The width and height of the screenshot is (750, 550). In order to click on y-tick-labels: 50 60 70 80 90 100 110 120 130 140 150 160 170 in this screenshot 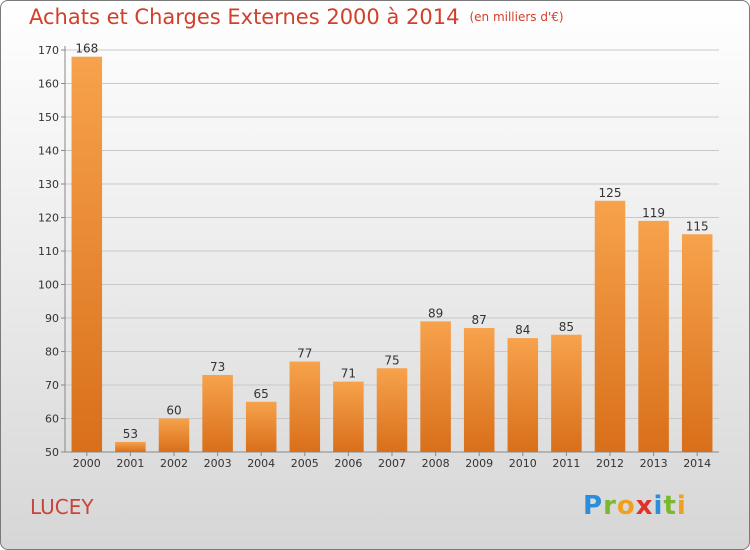, I will do `click(48, 251)`.